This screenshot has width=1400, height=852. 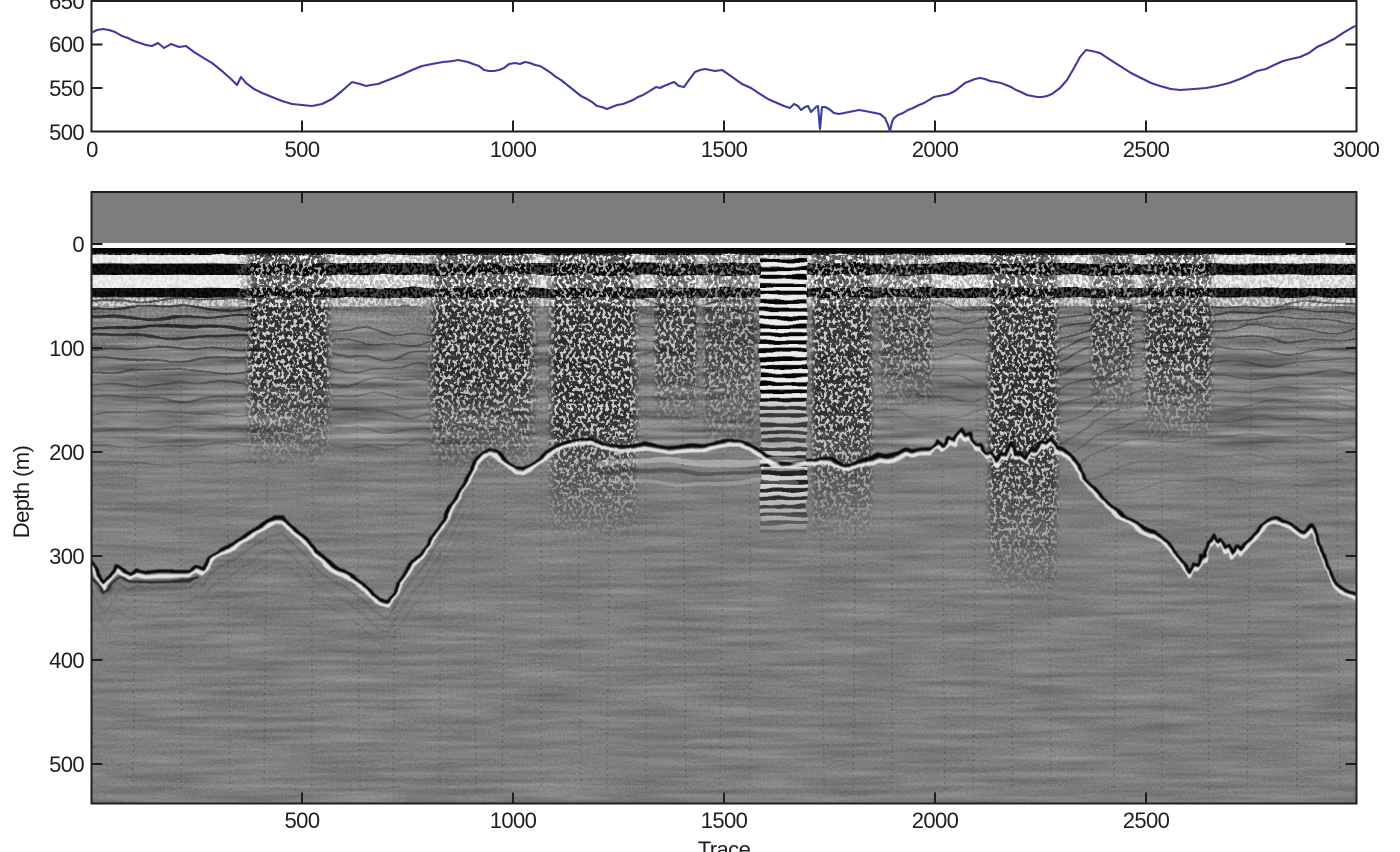 I want to click on svg-text: 3000, so click(x=1356, y=149).